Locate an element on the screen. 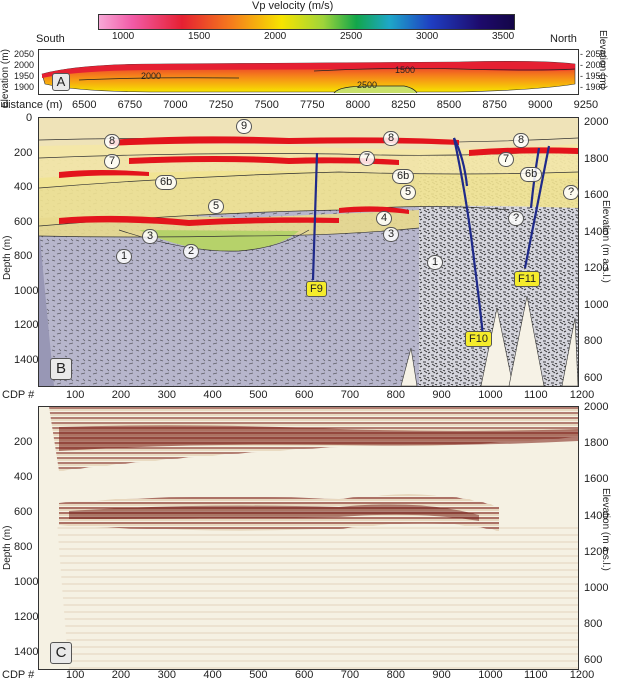 The image size is (621, 683). panel-c-letter: C is located at coordinates (61, 653).